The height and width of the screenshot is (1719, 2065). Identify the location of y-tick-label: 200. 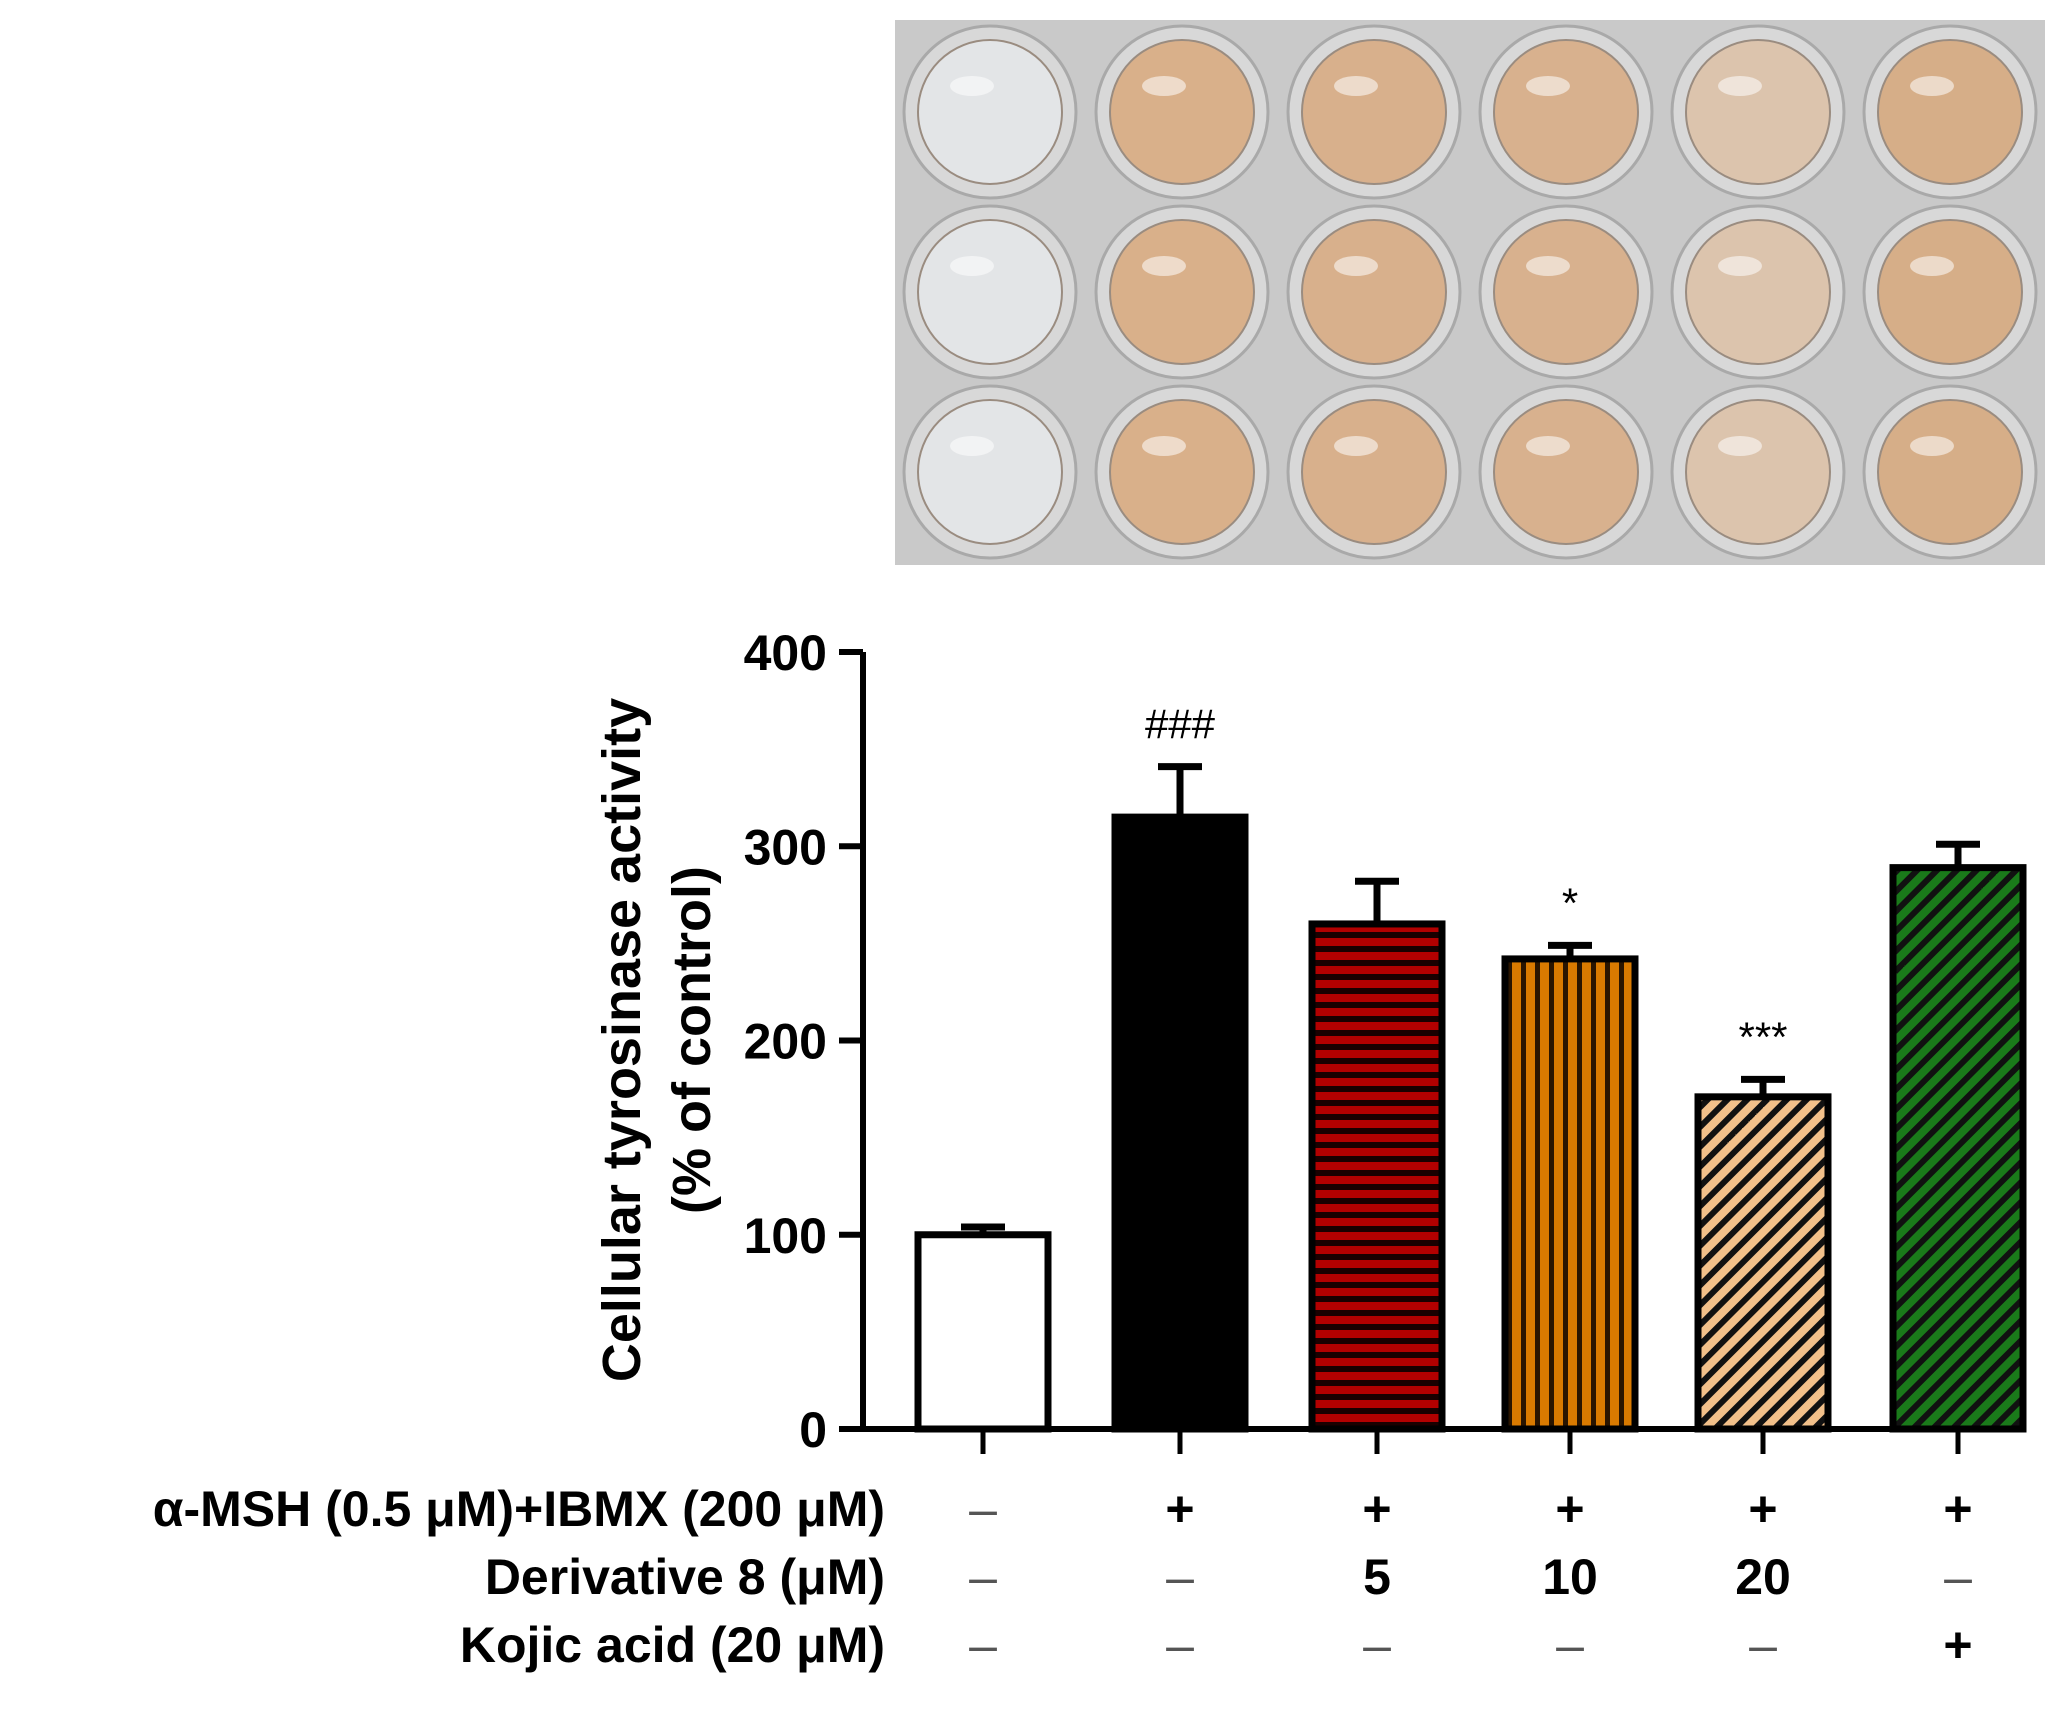
(785, 1042).